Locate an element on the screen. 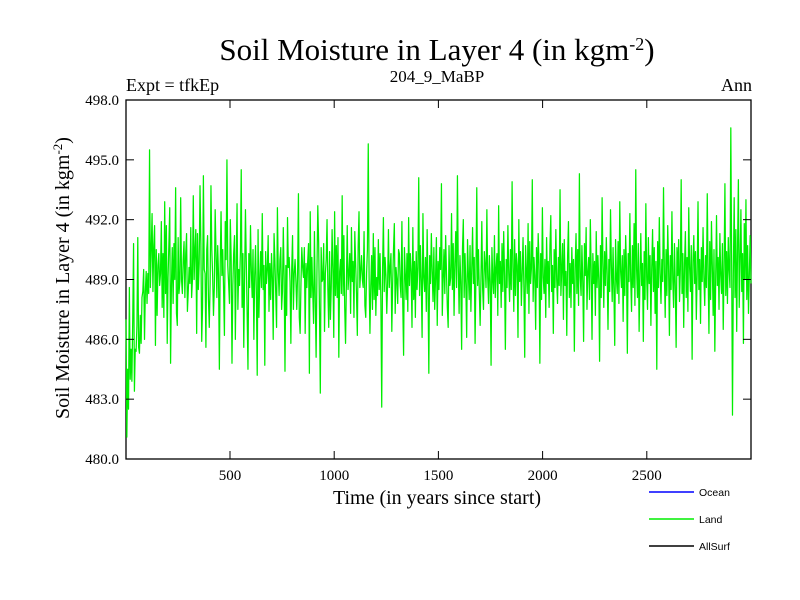  y-axis-label: Soil Moisture in Layer 4 (in kgm-2) is located at coordinates (62, 278).